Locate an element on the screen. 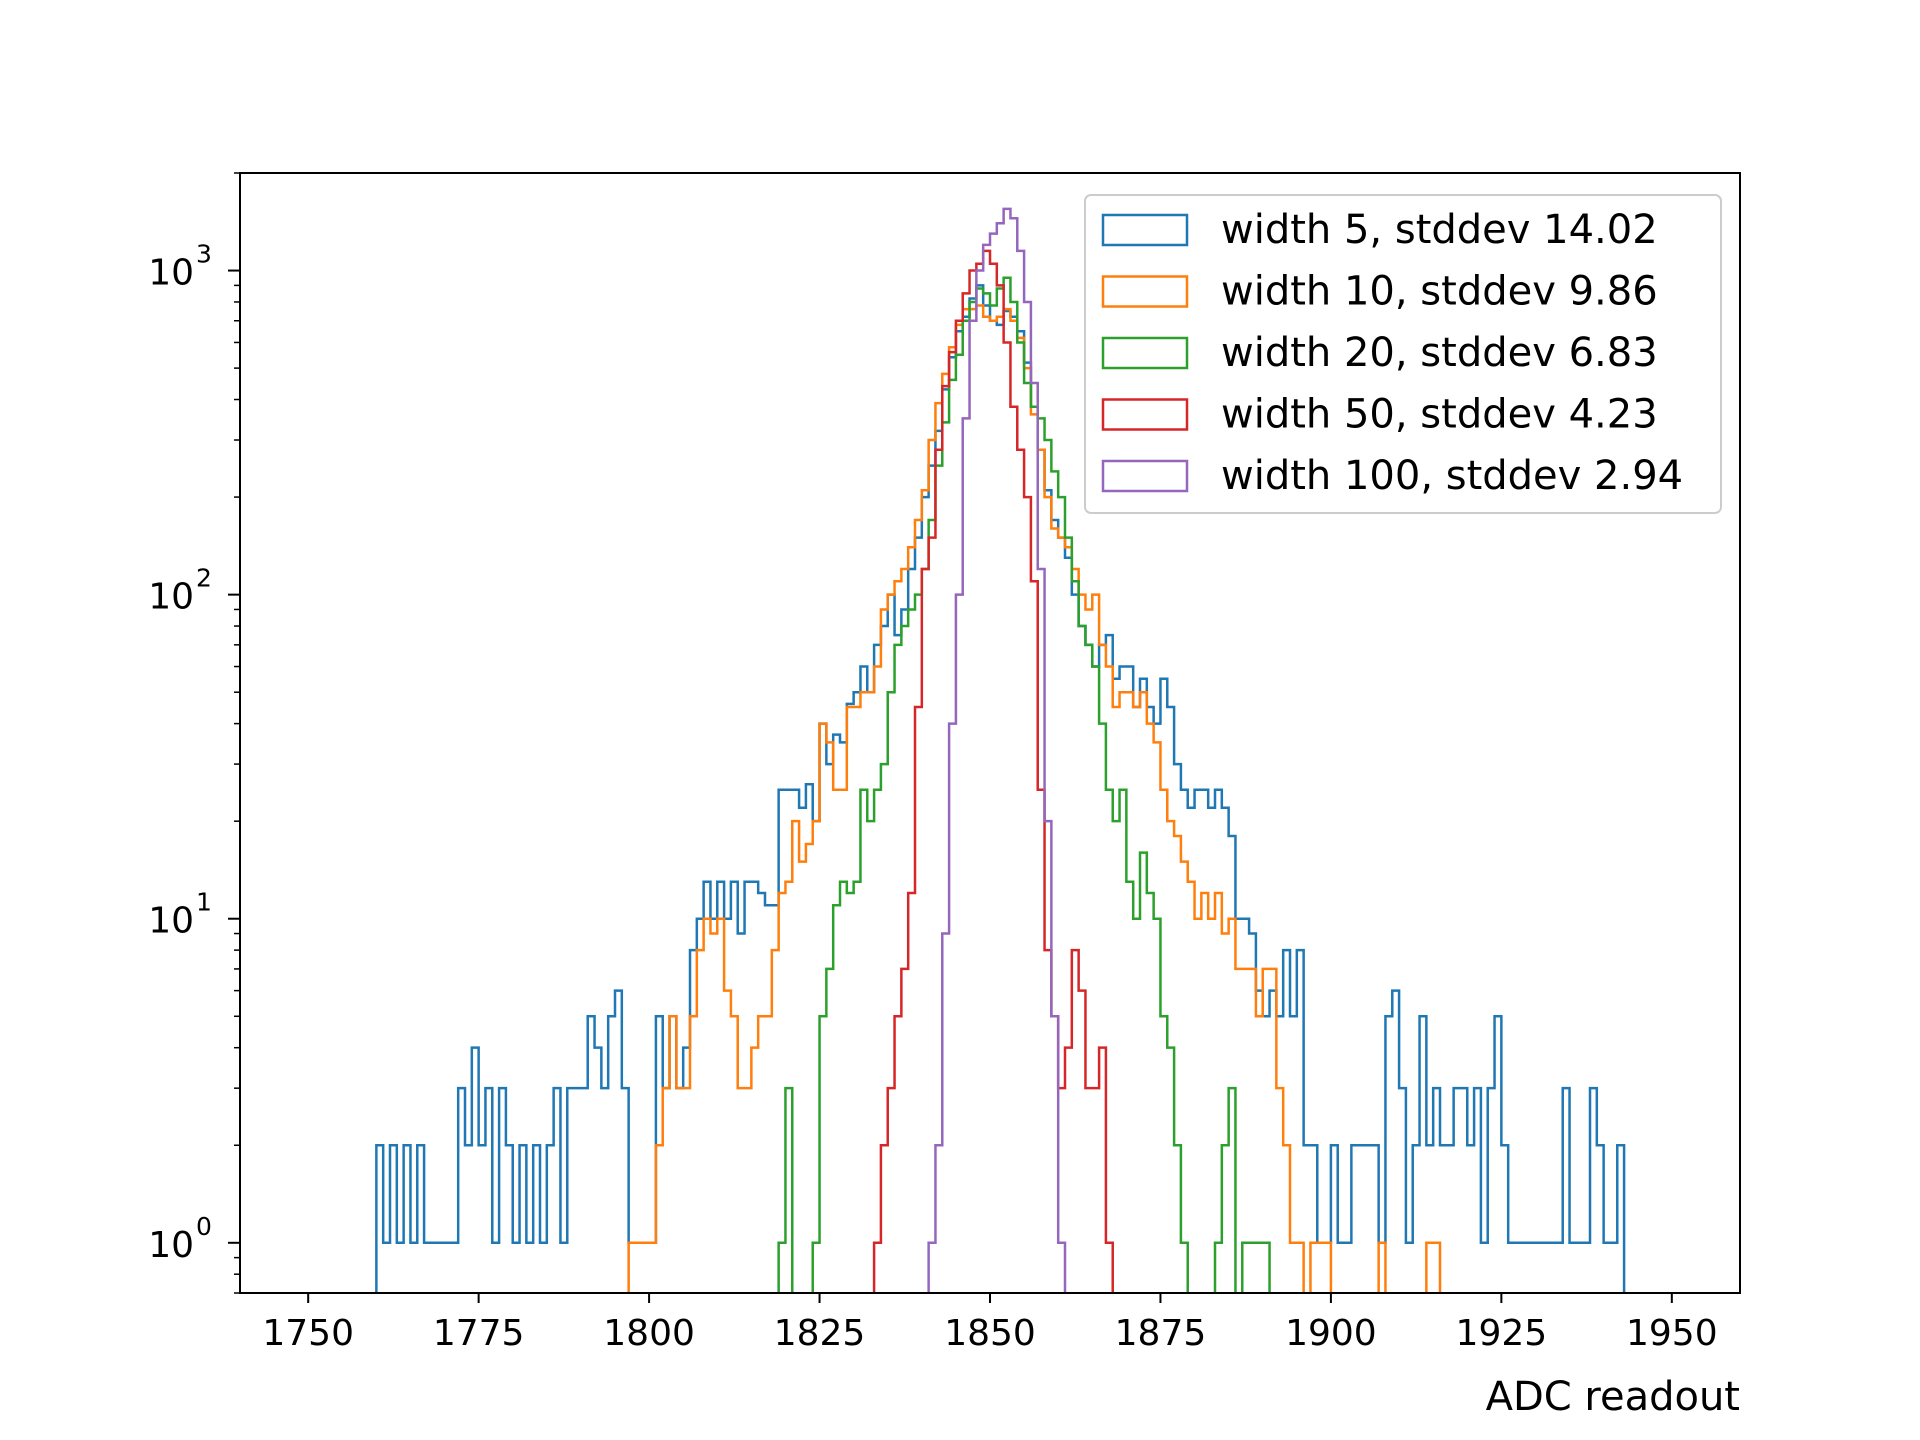 This screenshot has height=1440, width=1920. legend-label-3: width 20, stddev 6.83 is located at coordinates (1439, 353).